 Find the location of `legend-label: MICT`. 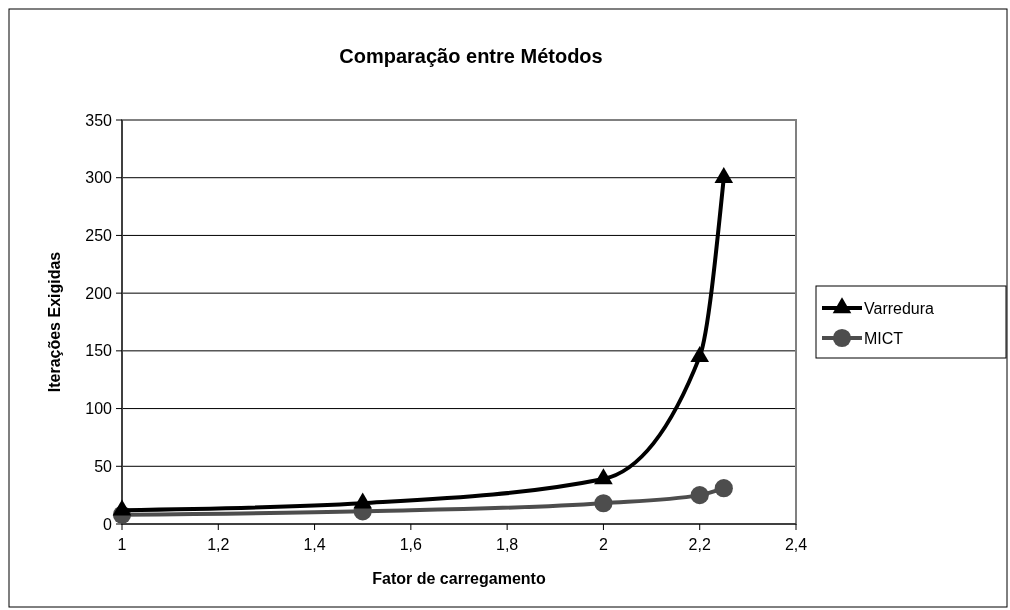

legend-label: MICT is located at coordinates (884, 338).